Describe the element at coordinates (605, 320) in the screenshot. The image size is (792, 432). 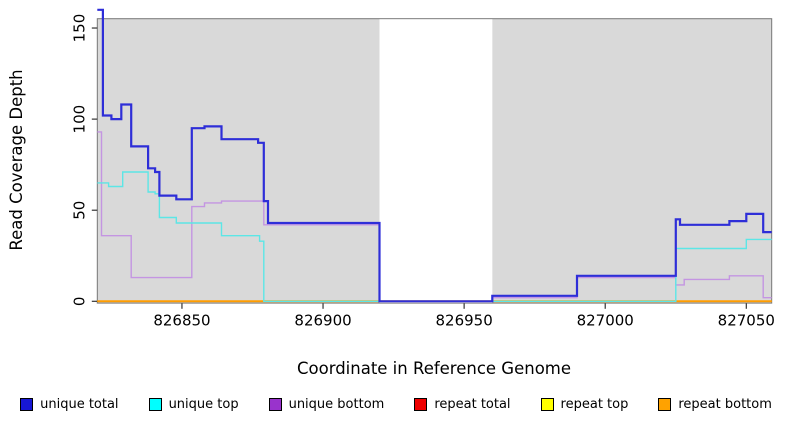
I see `x-tick-label: 827000` at that location.